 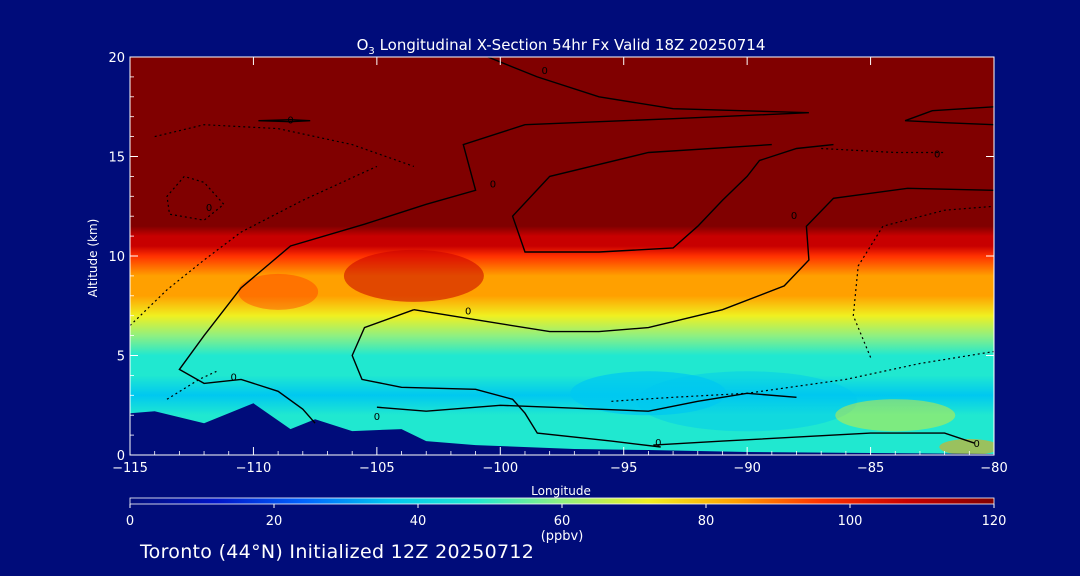 What do you see at coordinates (746, 468) in the screenshot?
I see `x-tick-label: −90` at bounding box center [746, 468].